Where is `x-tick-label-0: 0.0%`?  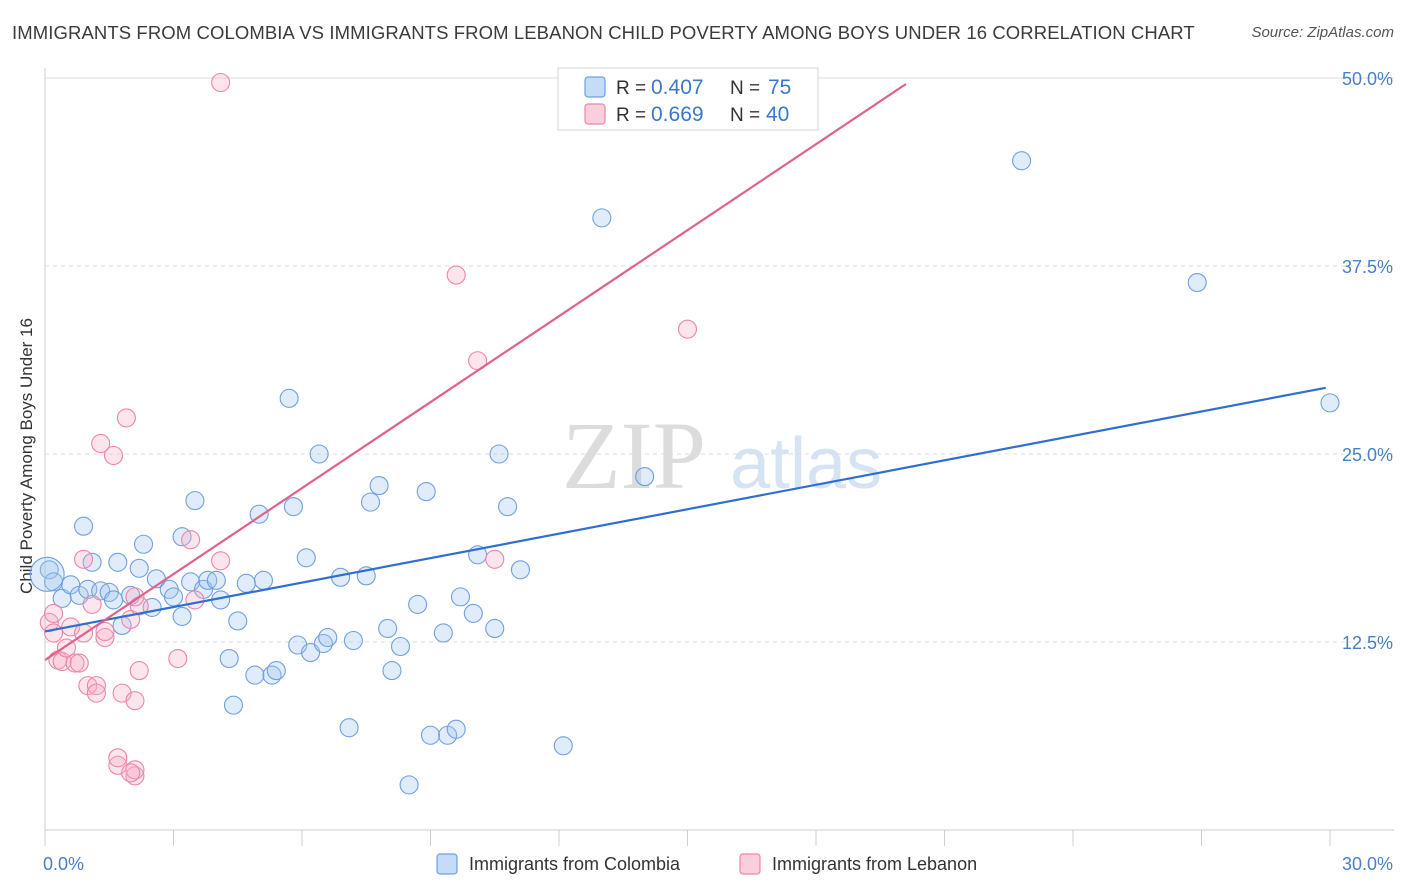
x-tick-label-0: 0.0% is located at coordinates (63, 864).